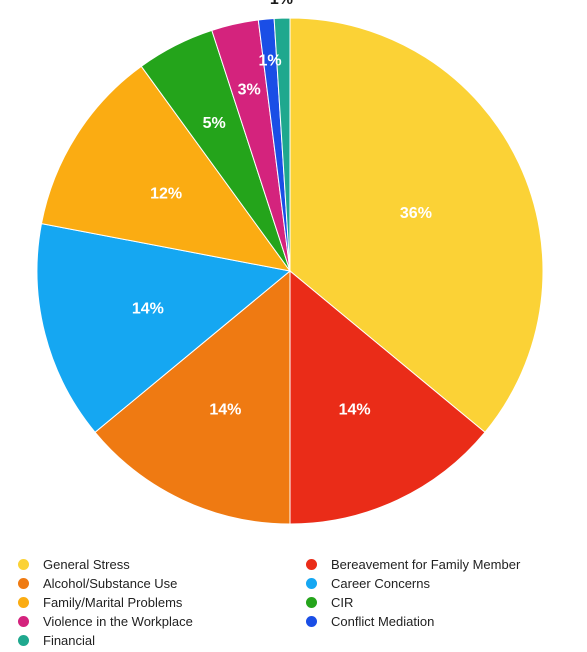 This screenshot has height=652, width=587. What do you see at coordinates (69, 640) in the screenshot?
I see `legend-label: Financial` at bounding box center [69, 640].